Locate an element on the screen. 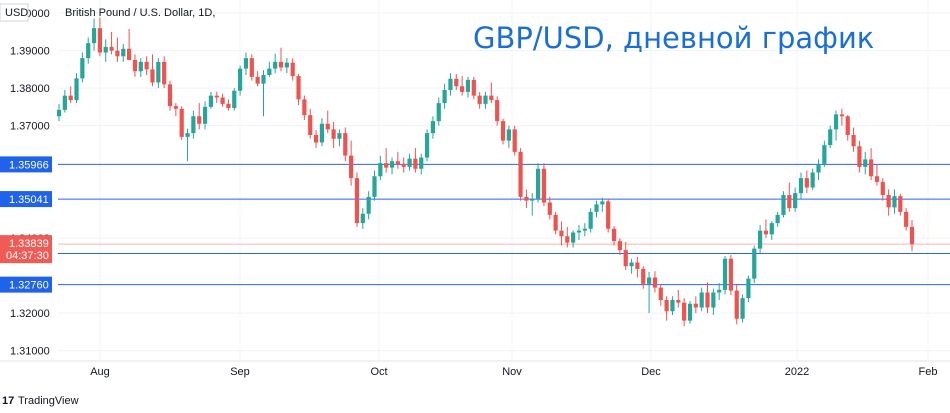 The width and height of the screenshot is (950, 413). currency-badge-box is located at coordinates (14, 12).